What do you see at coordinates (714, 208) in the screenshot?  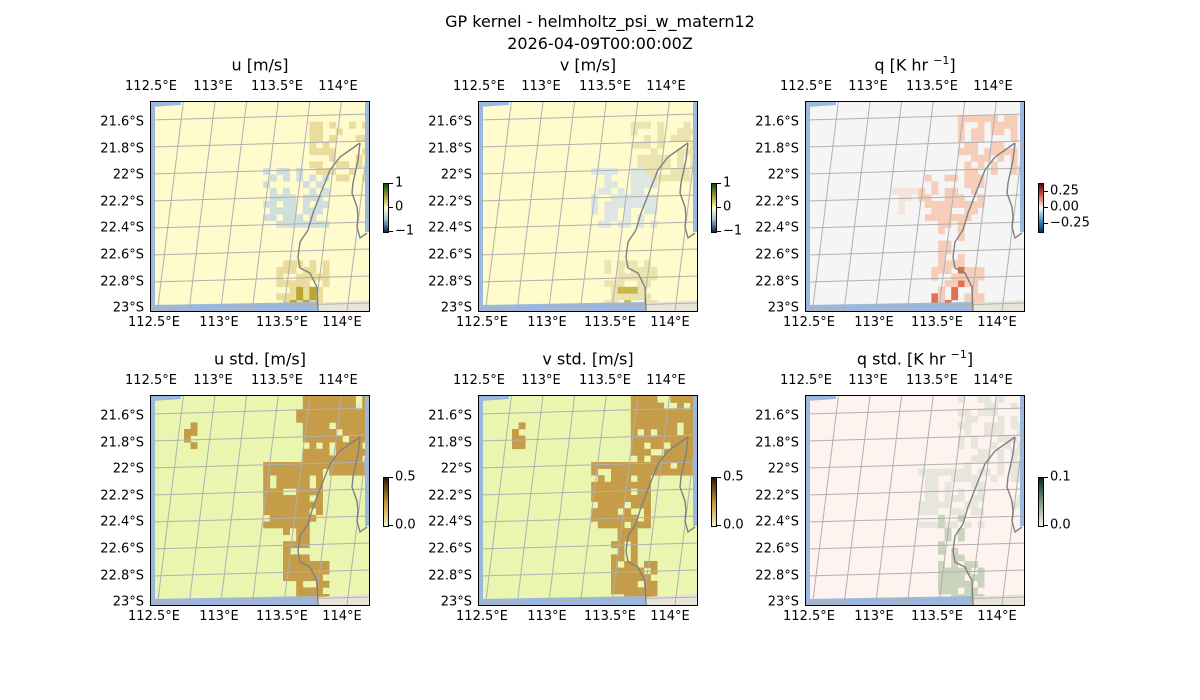 I see `colorbar` at bounding box center [714, 208].